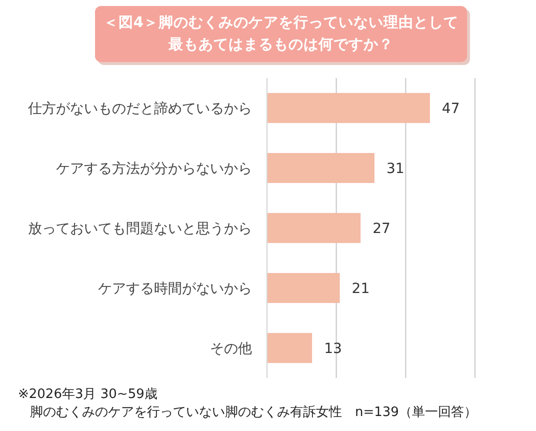 Image resolution: width=536 pixels, height=431 pixels. Describe the element at coordinates (88, 394) in the screenshot. I see `text: ※2026年3月 30~59歳` at that location.